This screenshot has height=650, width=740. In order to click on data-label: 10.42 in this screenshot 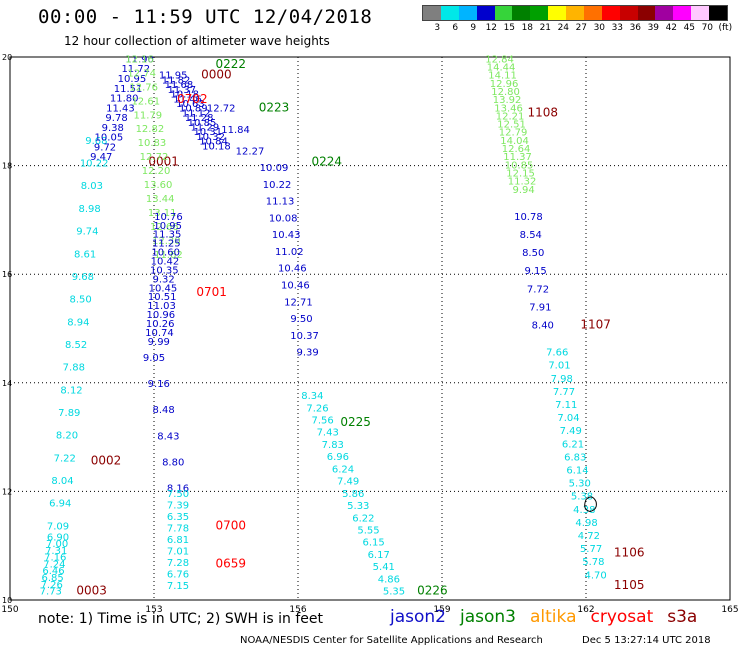, I will do `click(165, 262)`.